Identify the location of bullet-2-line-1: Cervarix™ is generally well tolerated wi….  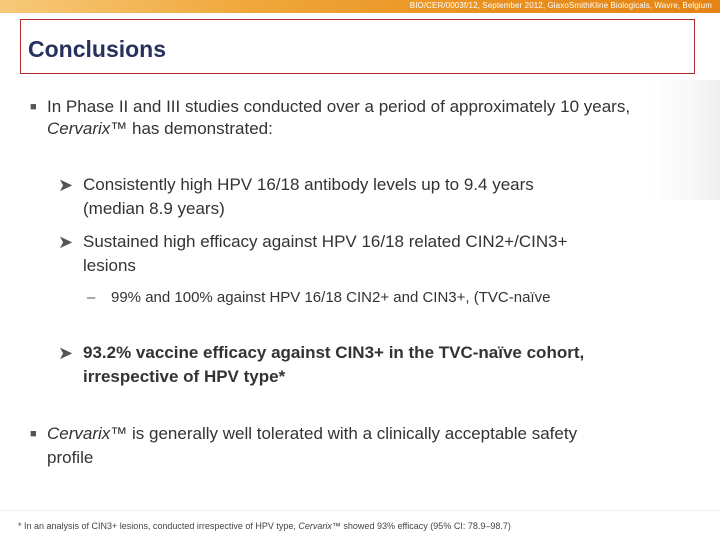
(312, 434).